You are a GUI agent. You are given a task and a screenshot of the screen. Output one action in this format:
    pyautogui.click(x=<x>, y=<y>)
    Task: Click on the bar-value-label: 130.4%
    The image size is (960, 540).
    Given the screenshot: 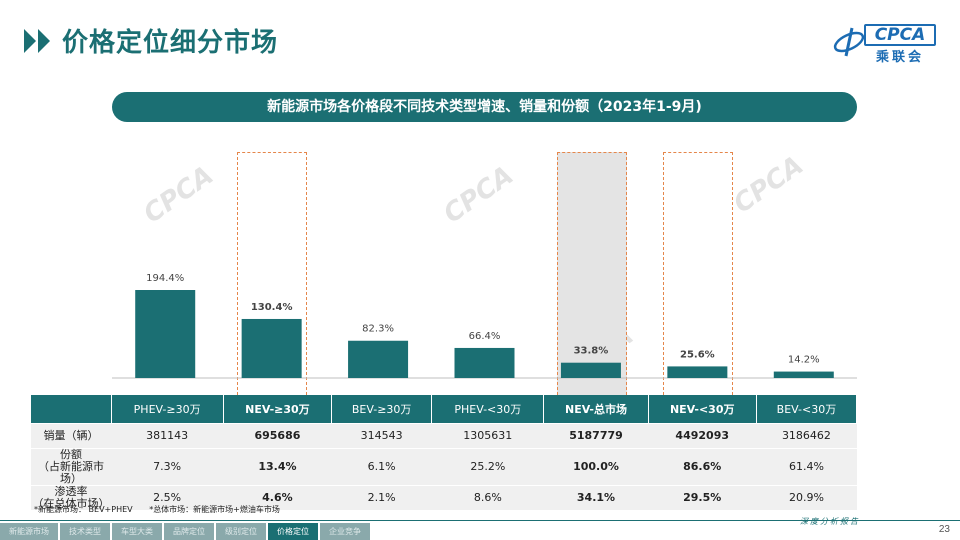 What is the action you would take?
    pyautogui.click(x=272, y=307)
    